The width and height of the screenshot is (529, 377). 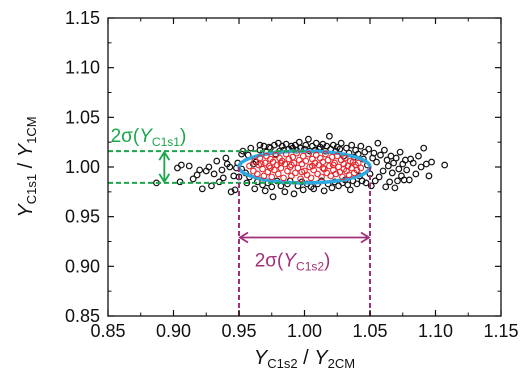 I want to click on sigma-x-label-part: 2σ(, so click(x=269, y=260).